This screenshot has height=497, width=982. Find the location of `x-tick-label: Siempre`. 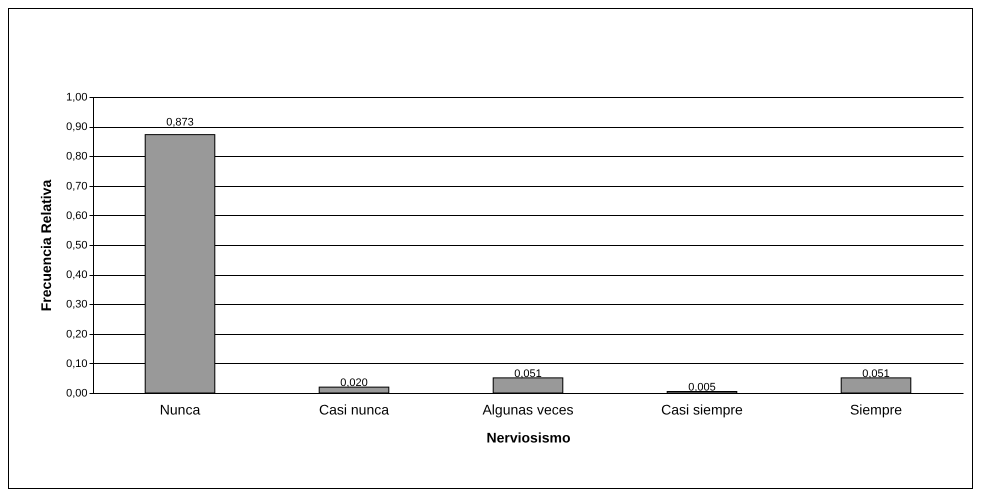

x-tick-label: Siempre is located at coordinates (876, 410).